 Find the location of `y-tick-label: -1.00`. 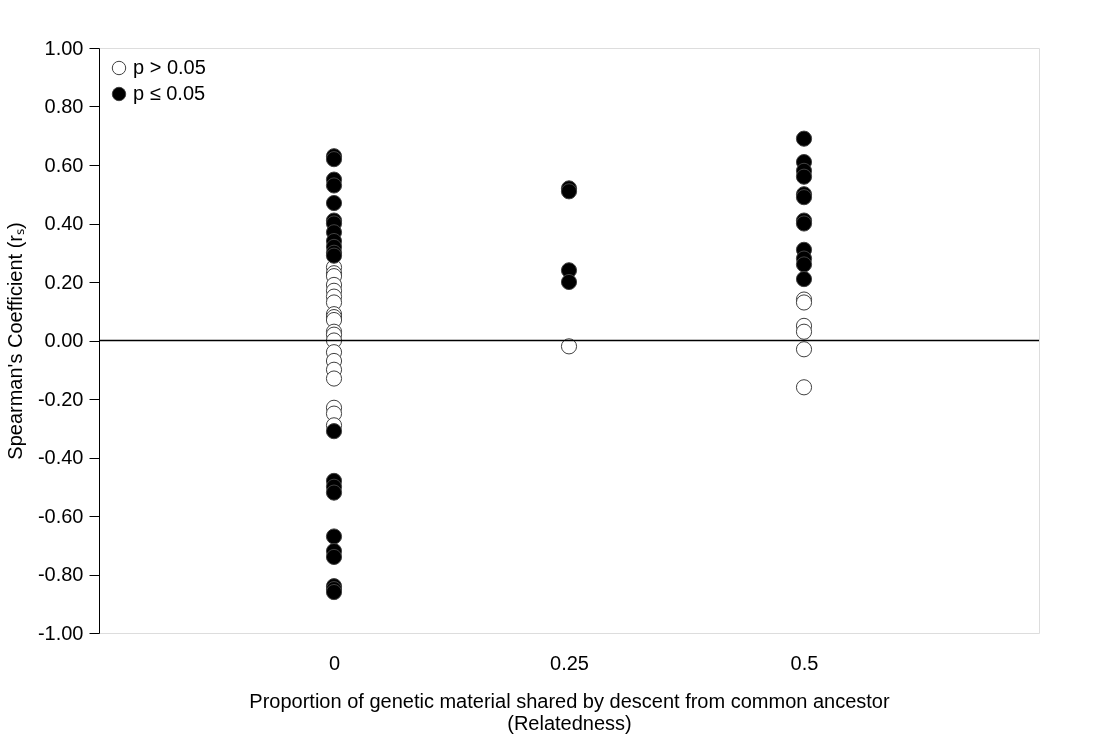

y-tick-label: -1.00 is located at coordinates (60, 632).